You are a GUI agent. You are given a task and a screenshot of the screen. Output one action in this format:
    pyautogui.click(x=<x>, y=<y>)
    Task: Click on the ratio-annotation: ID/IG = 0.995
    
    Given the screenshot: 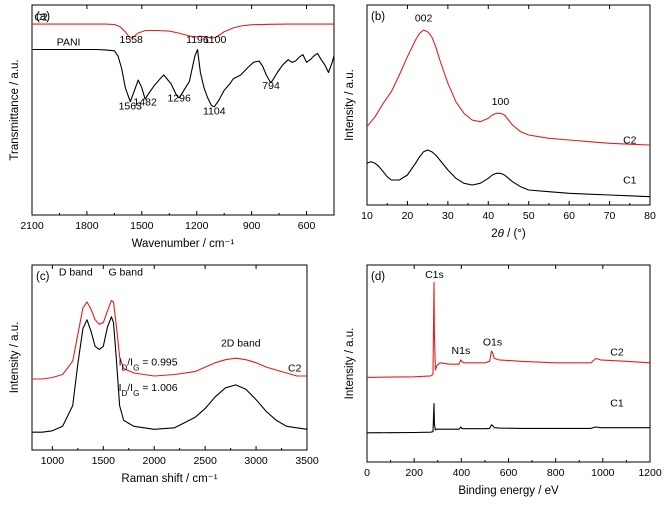 What is the action you would take?
    pyautogui.click(x=148, y=365)
    